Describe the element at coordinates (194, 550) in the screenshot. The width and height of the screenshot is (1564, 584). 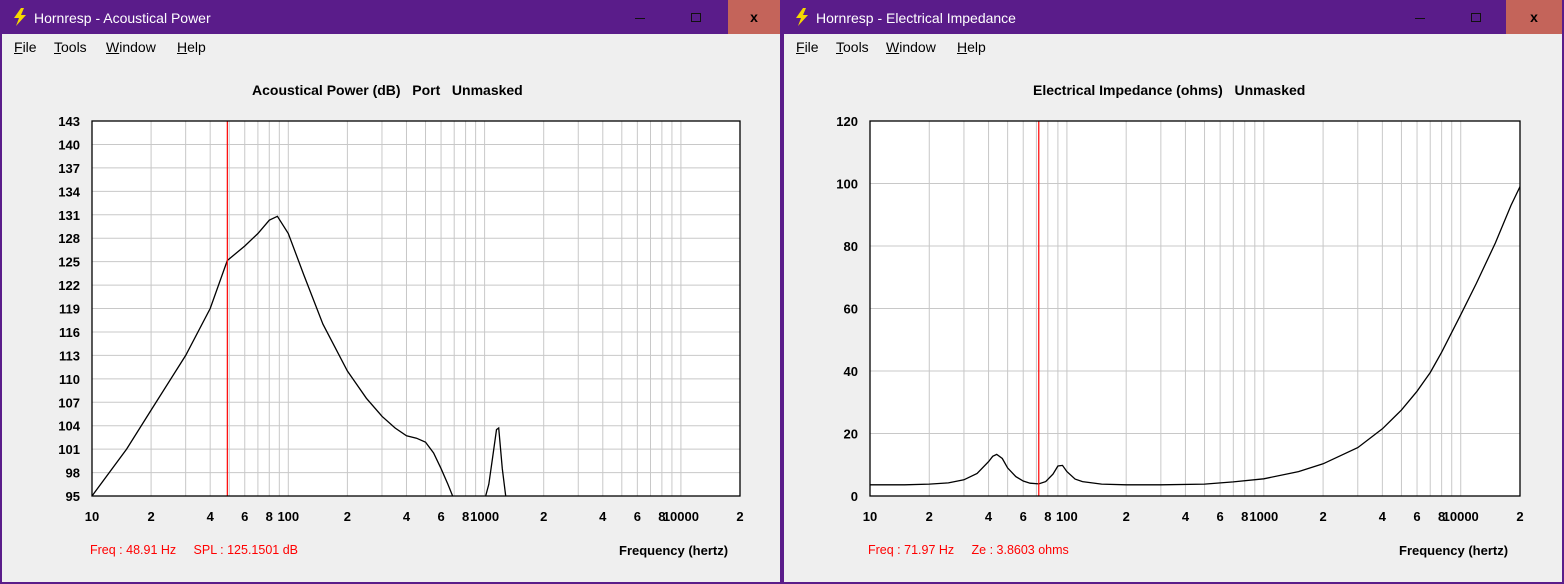
I see `cursor-readout: Freq : 48.91 Hz SPL : 125.1501 dB` at that location.